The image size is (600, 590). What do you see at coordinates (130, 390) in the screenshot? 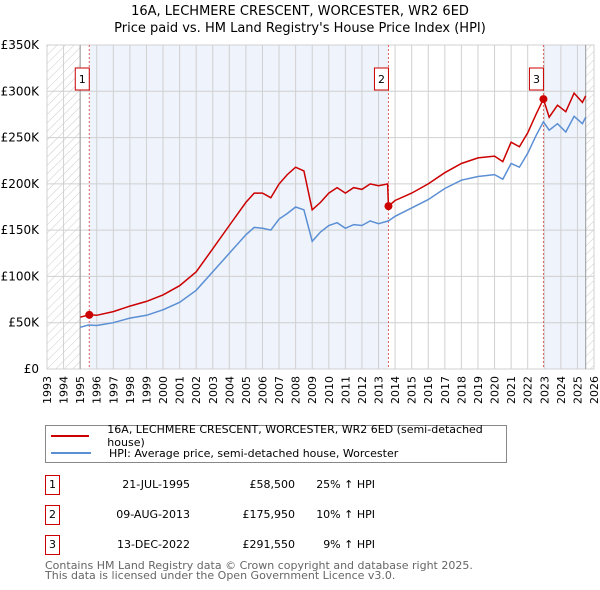
I see `x-tick-label: 1998` at bounding box center [130, 390].